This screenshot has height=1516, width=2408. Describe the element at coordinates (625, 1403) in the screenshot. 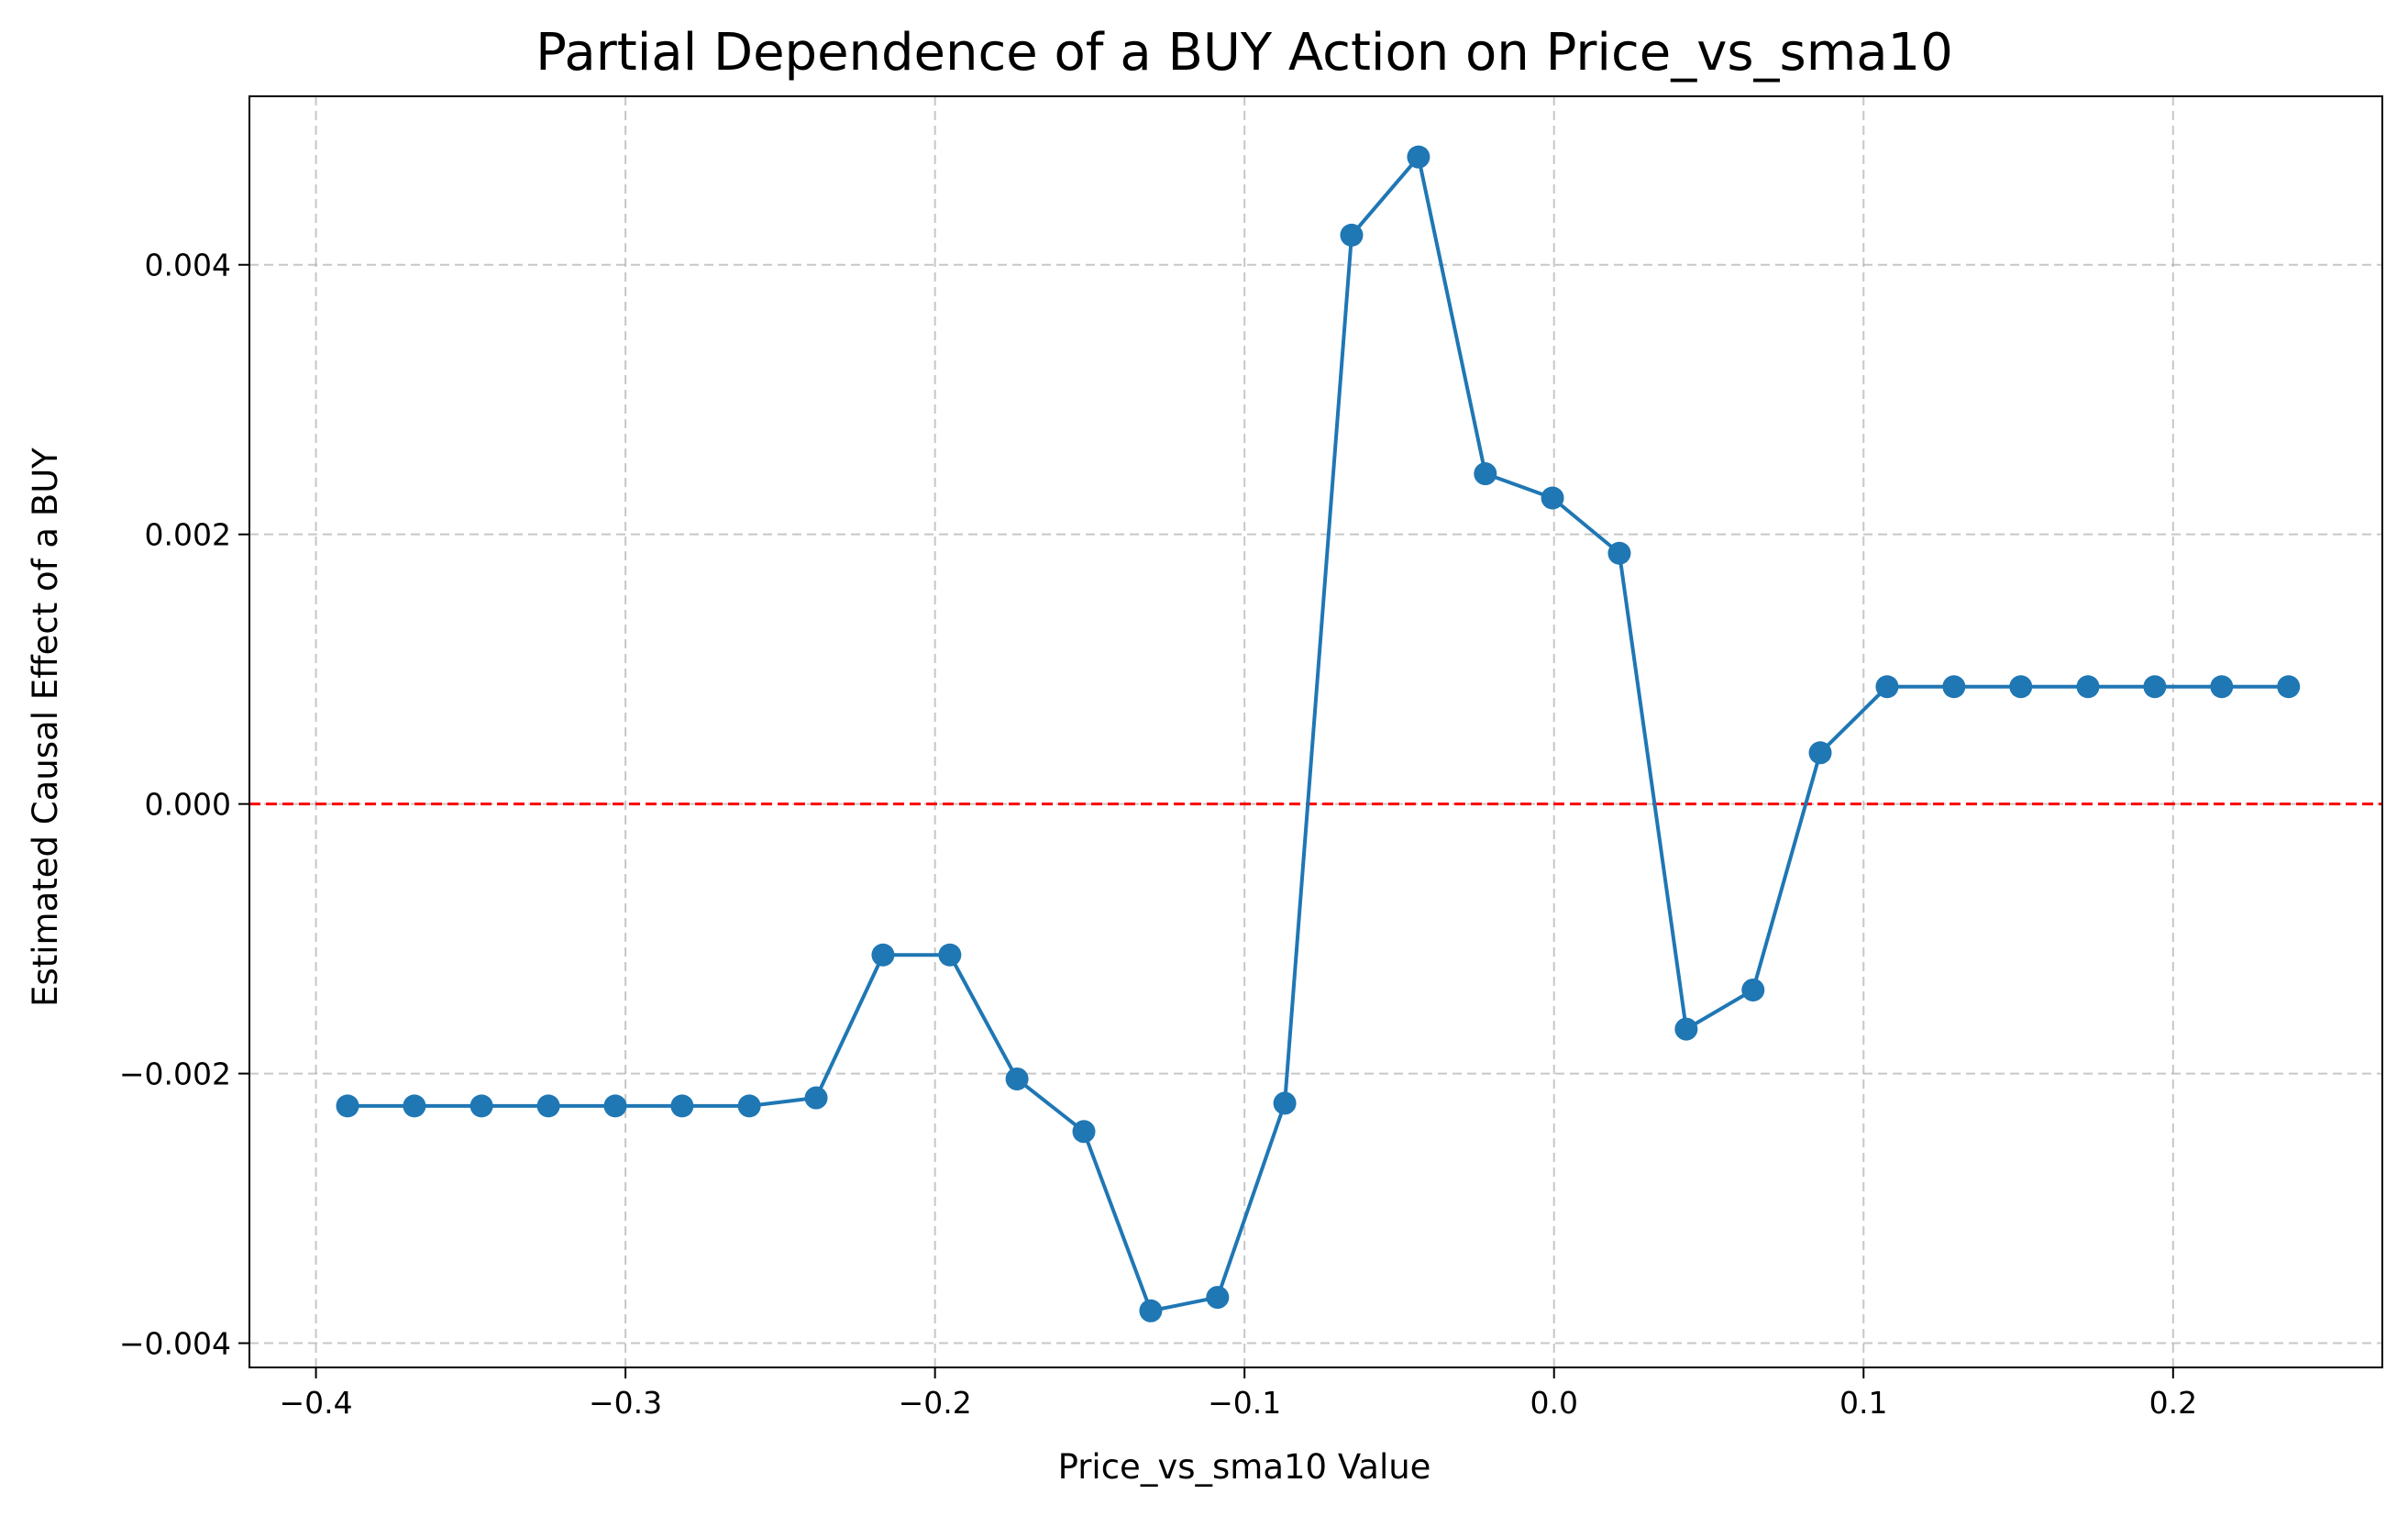

I see `x-tick-label: −0.3` at that location.